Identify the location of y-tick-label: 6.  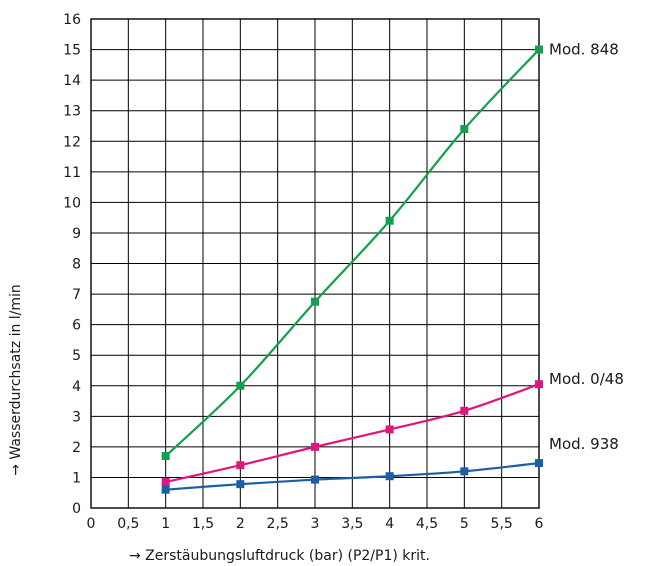
(76, 326).